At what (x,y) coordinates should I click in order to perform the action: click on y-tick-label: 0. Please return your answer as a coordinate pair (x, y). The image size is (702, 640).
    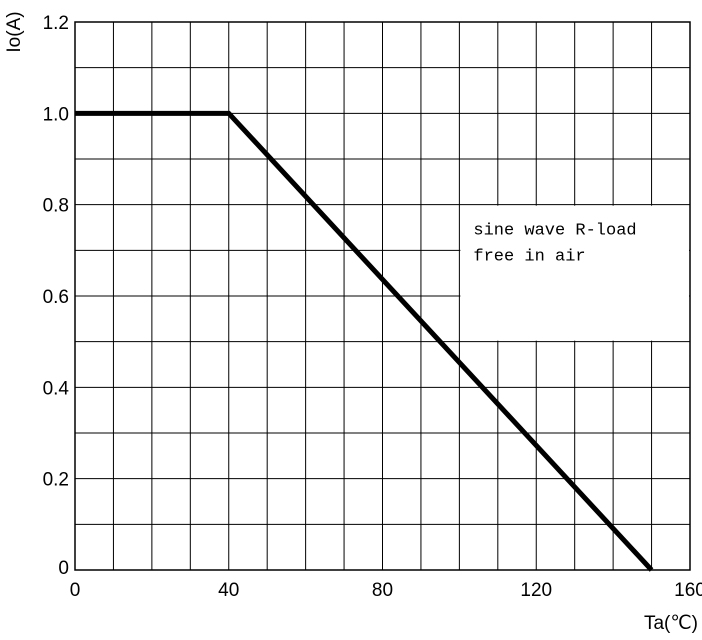
    Looking at the image, I should click on (63, 568).